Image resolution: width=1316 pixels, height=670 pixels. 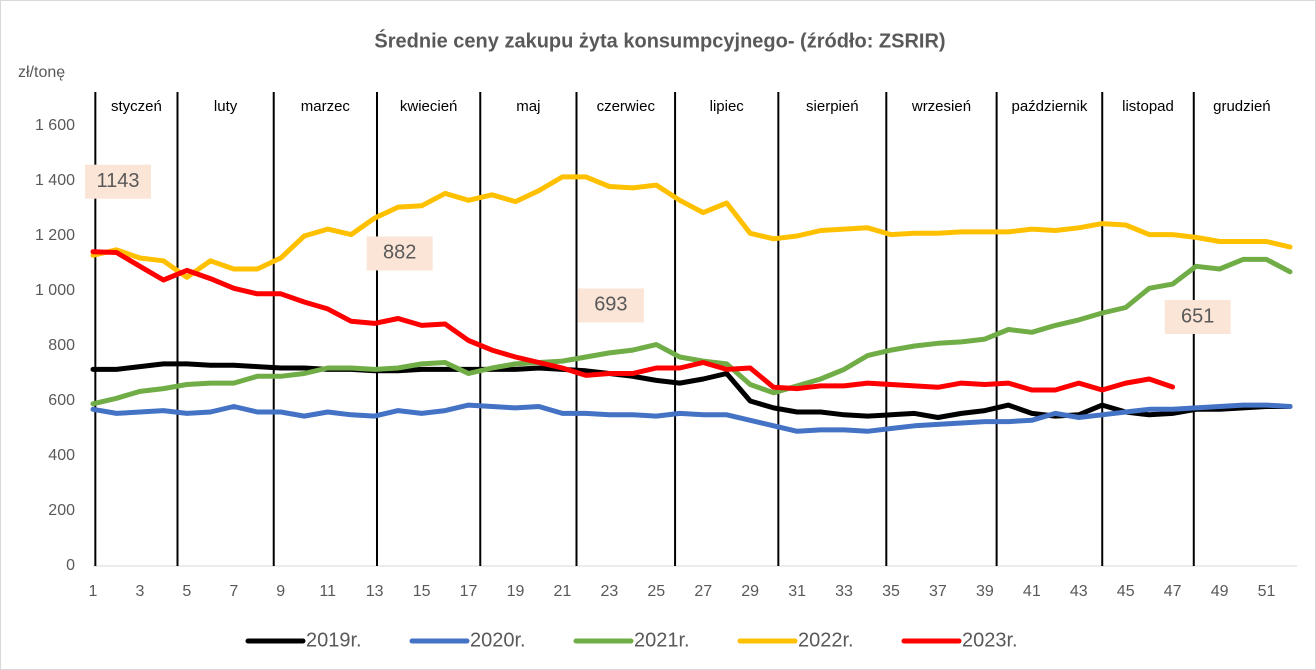 I want to click on month-label: styczeń, so click(x=136, y=106).